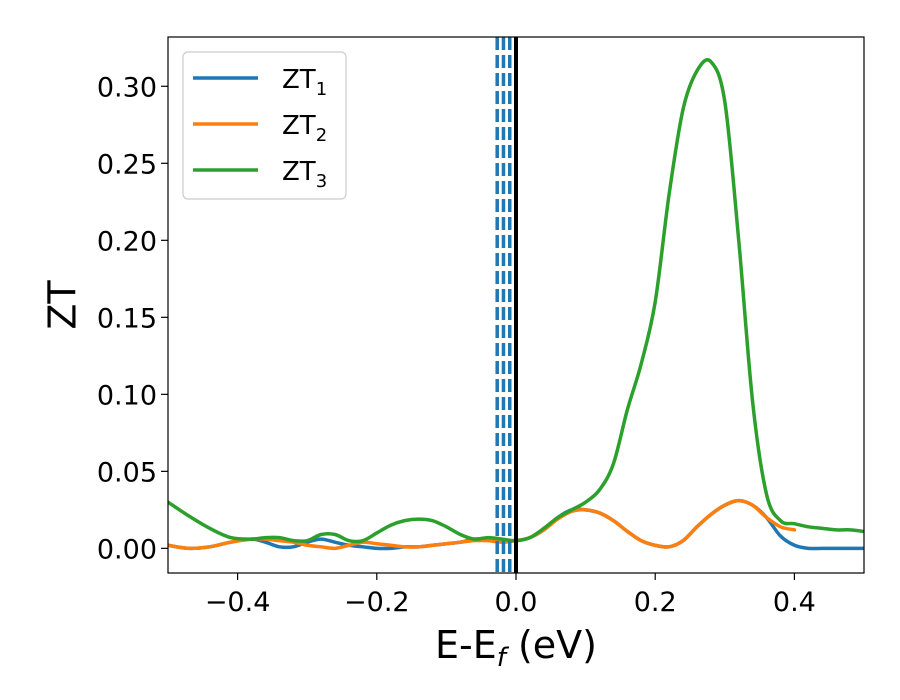 This screenshot has width=900, height=700. Describe the element at coordinates (304, 174) in the screenshot. I see `legend-label-zt3: ZT3` at that location.